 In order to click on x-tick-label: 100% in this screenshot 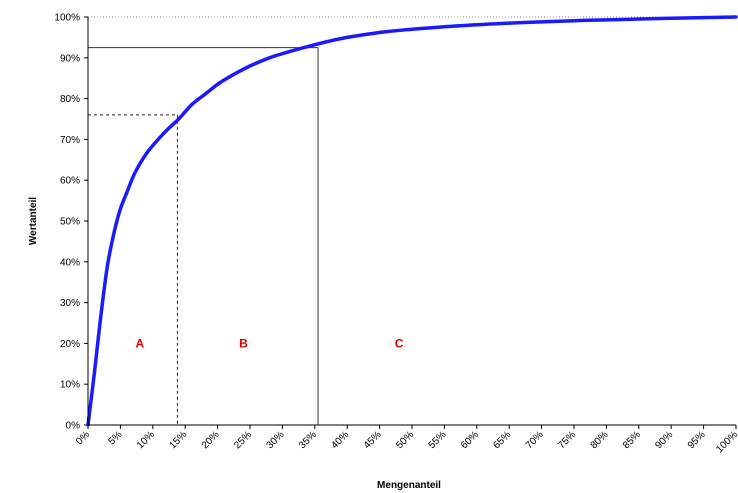, I will do `click(726, 442)`.